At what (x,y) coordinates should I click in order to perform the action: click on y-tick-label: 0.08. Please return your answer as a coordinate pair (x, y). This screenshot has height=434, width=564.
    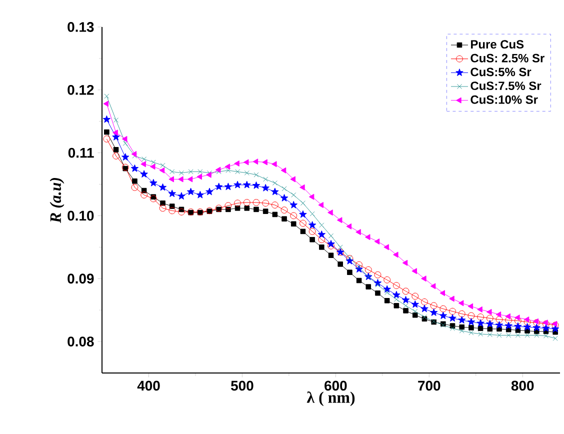
    Looking at the image, I should click on (81, 341).